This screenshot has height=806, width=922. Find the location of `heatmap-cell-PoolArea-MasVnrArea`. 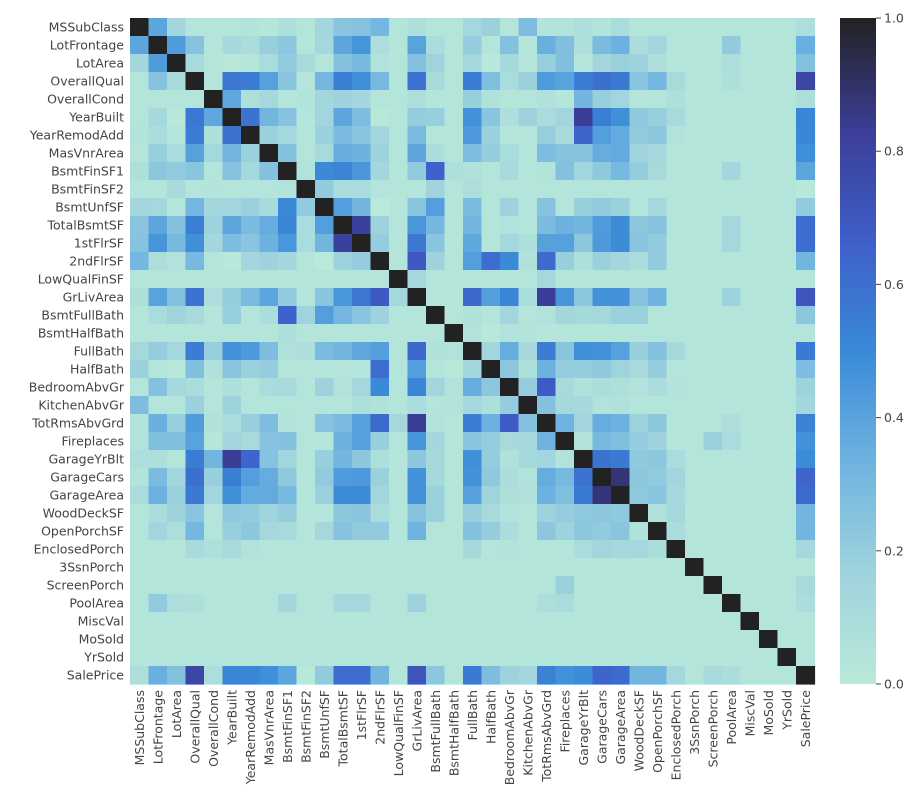

heatmap-cell-PoolArea-MasVnrArea is located at coordinates (269, 603).